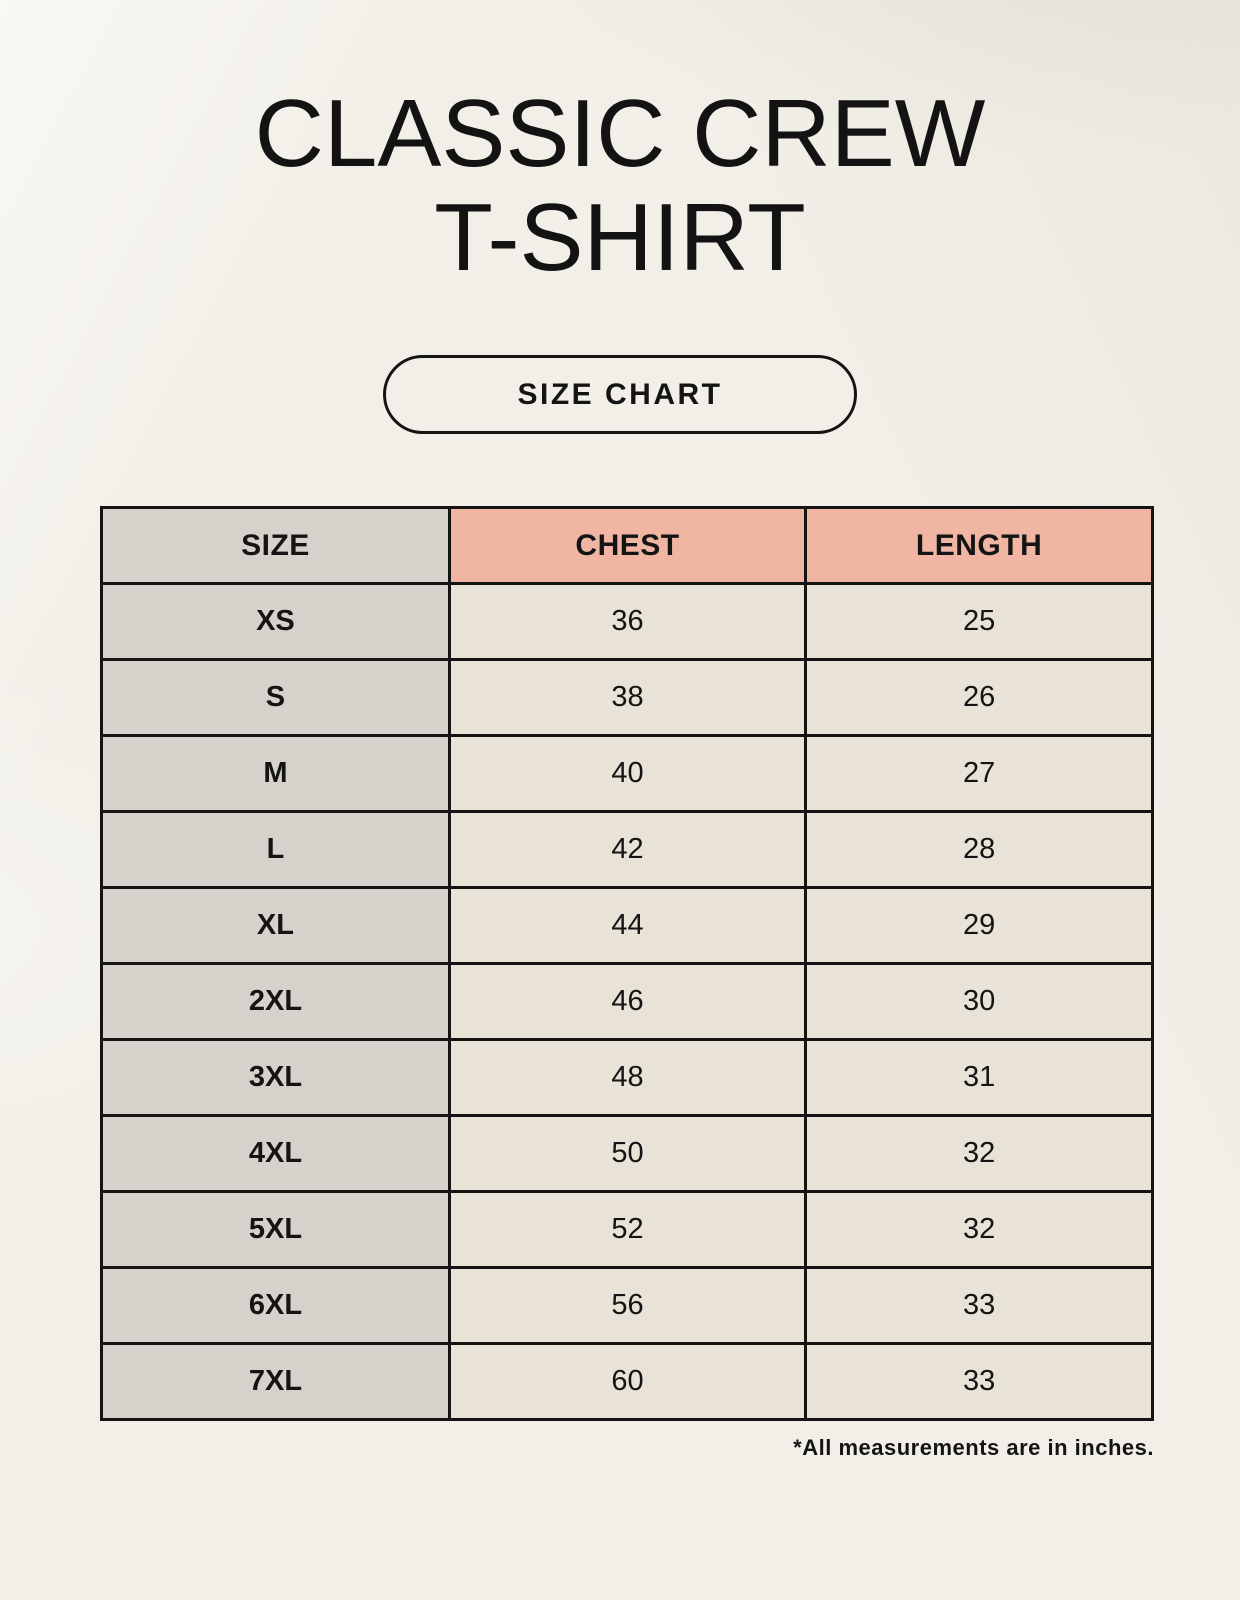  I want to click on size-cell: XS, so click(275, 622).